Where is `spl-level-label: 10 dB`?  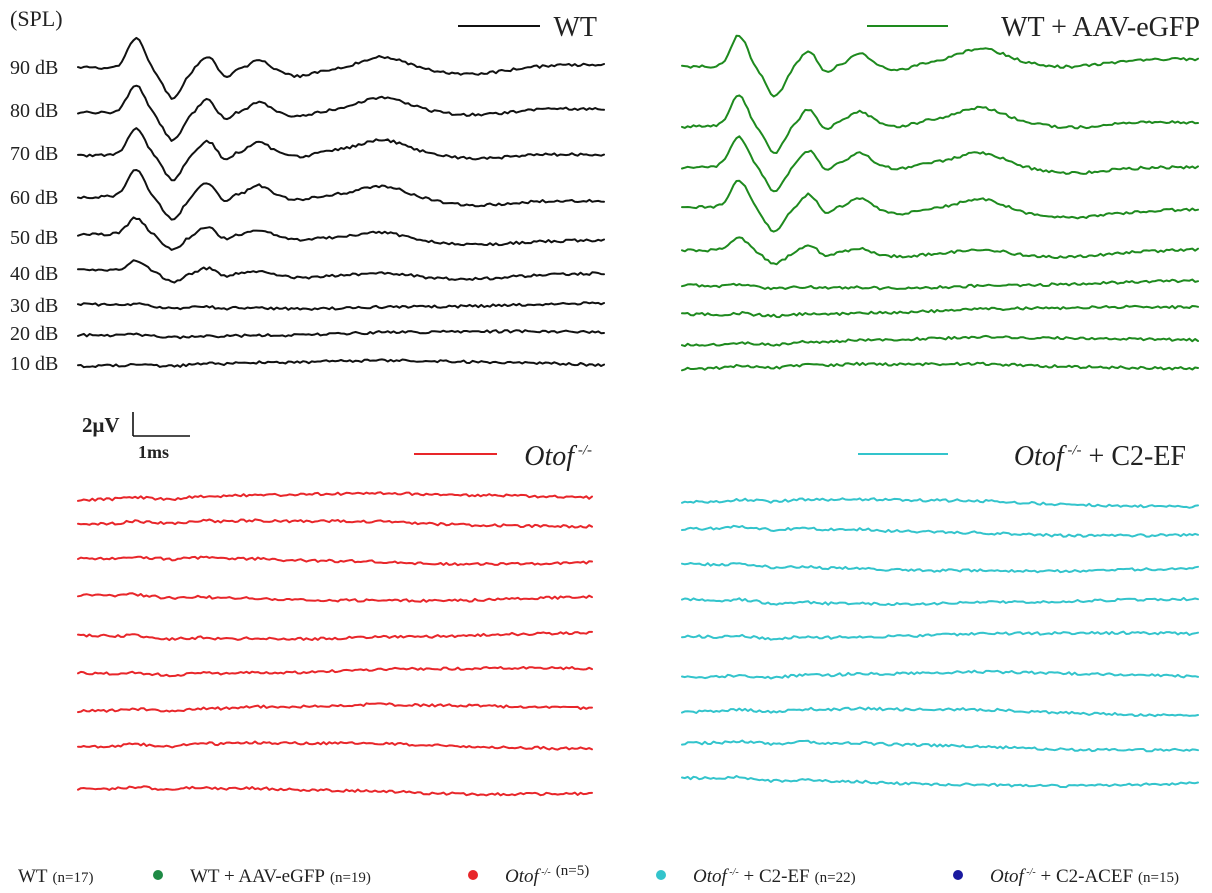
spl-level-label: 10 dB is located at coordinates (34, 364).